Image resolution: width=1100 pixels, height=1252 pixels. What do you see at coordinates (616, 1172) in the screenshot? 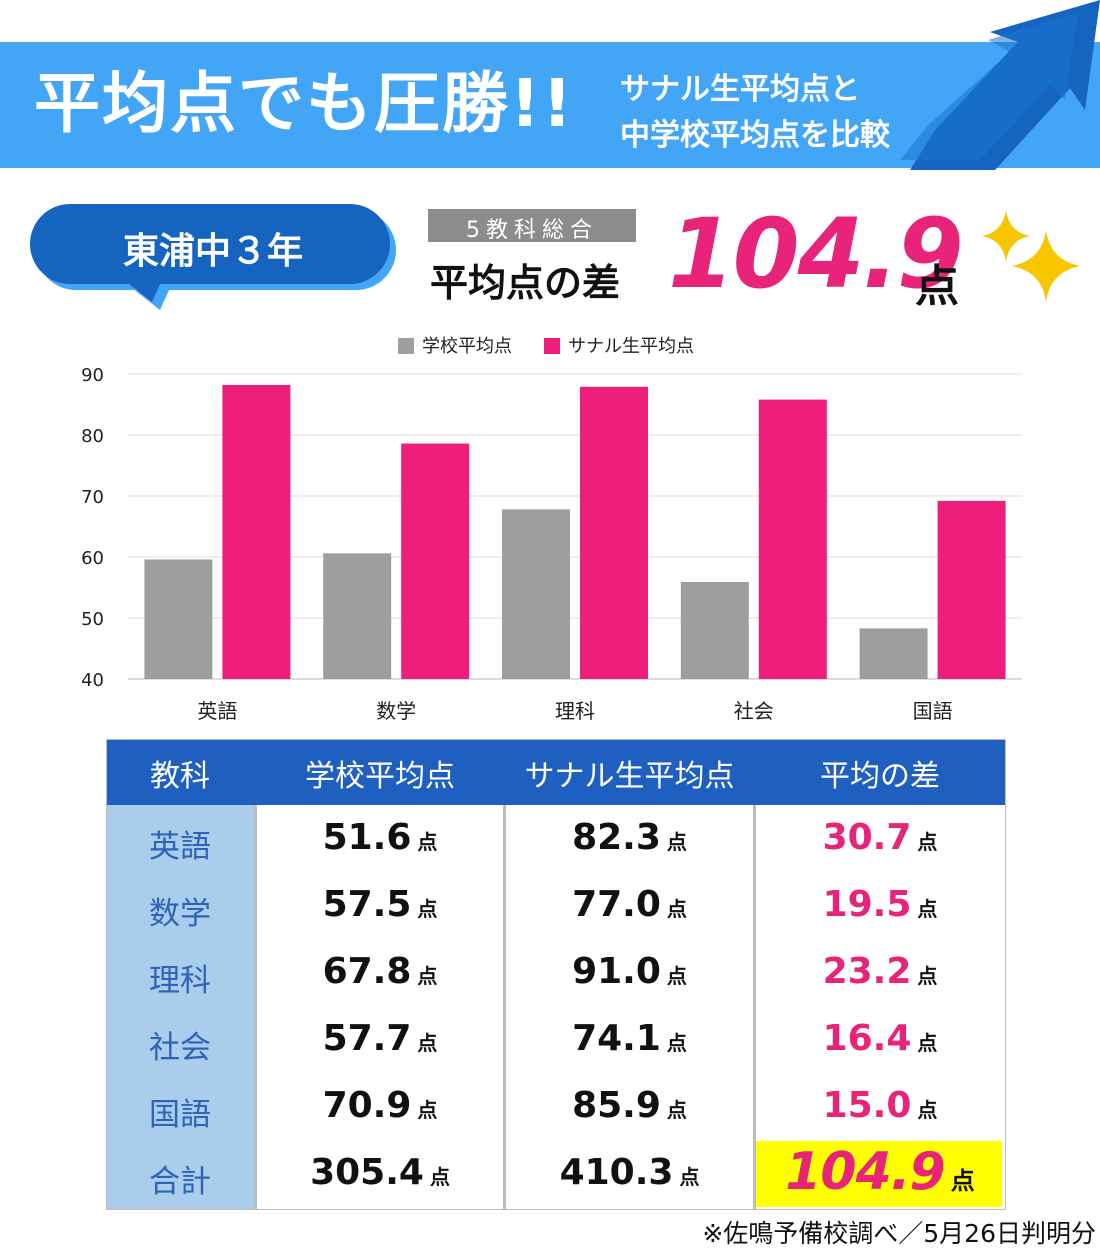
I see `sanaru-value: 410.3` at bounding box center [616, 1172].